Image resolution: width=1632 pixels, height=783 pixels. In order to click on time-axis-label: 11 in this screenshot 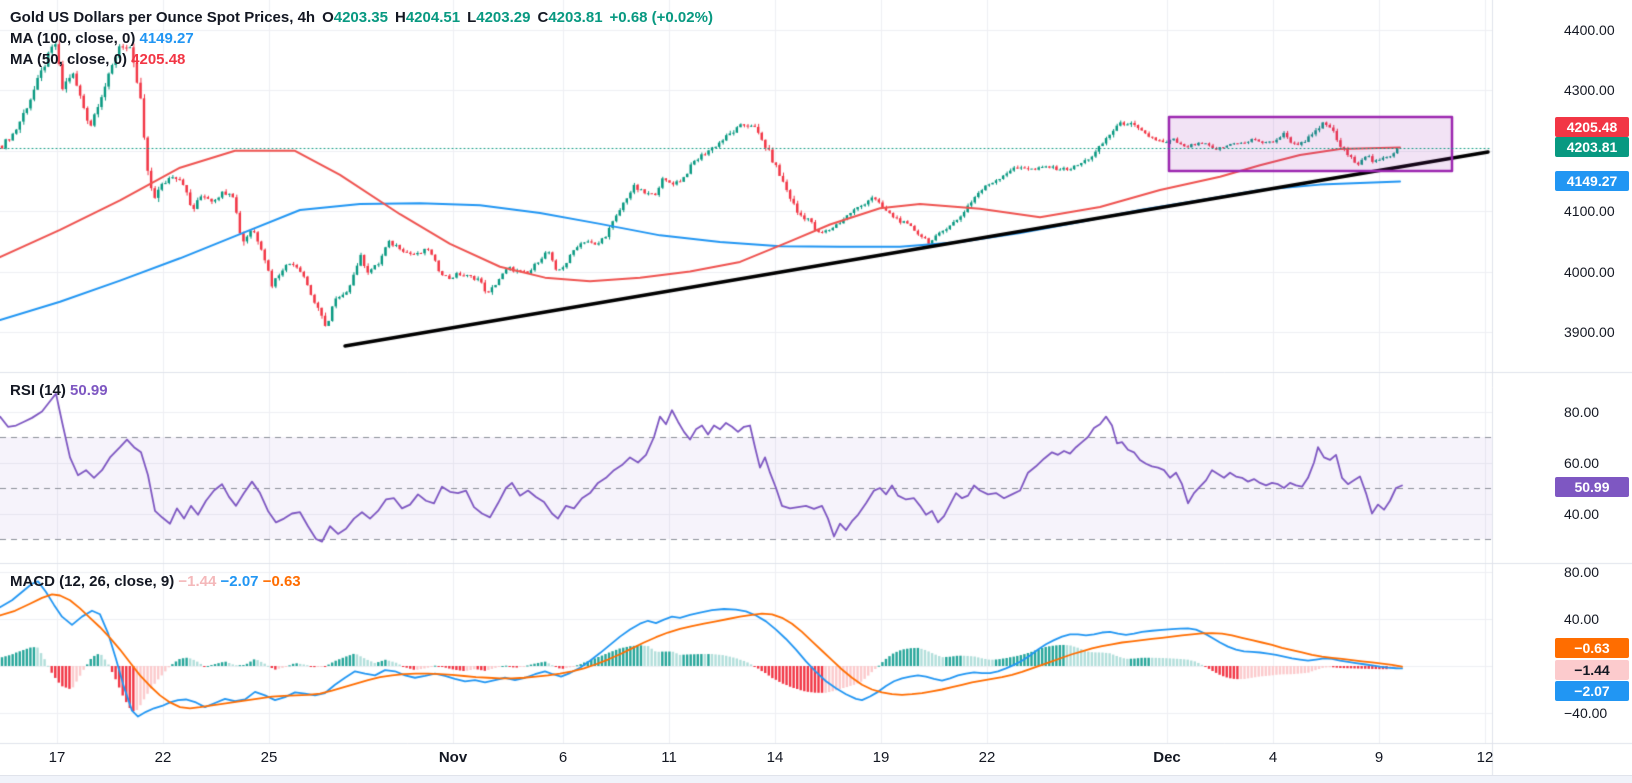, I will do `click(669, 757)`.